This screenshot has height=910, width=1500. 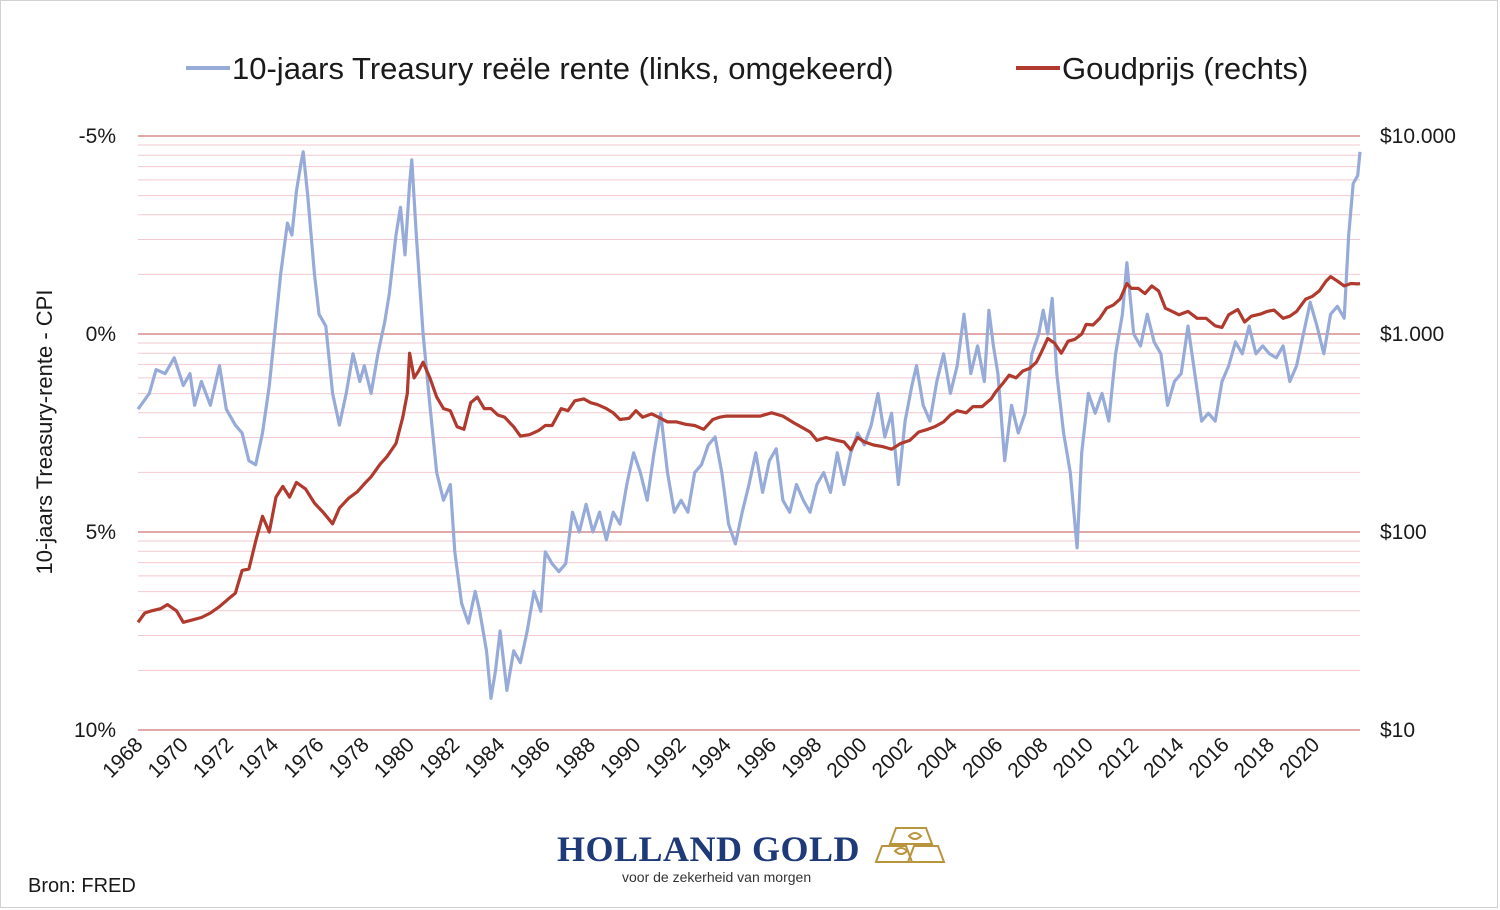 What do you see at coordinates (575, 757) in the screenshot?
I see `x-tick-label: 1988` at bounding box center [575, 757].